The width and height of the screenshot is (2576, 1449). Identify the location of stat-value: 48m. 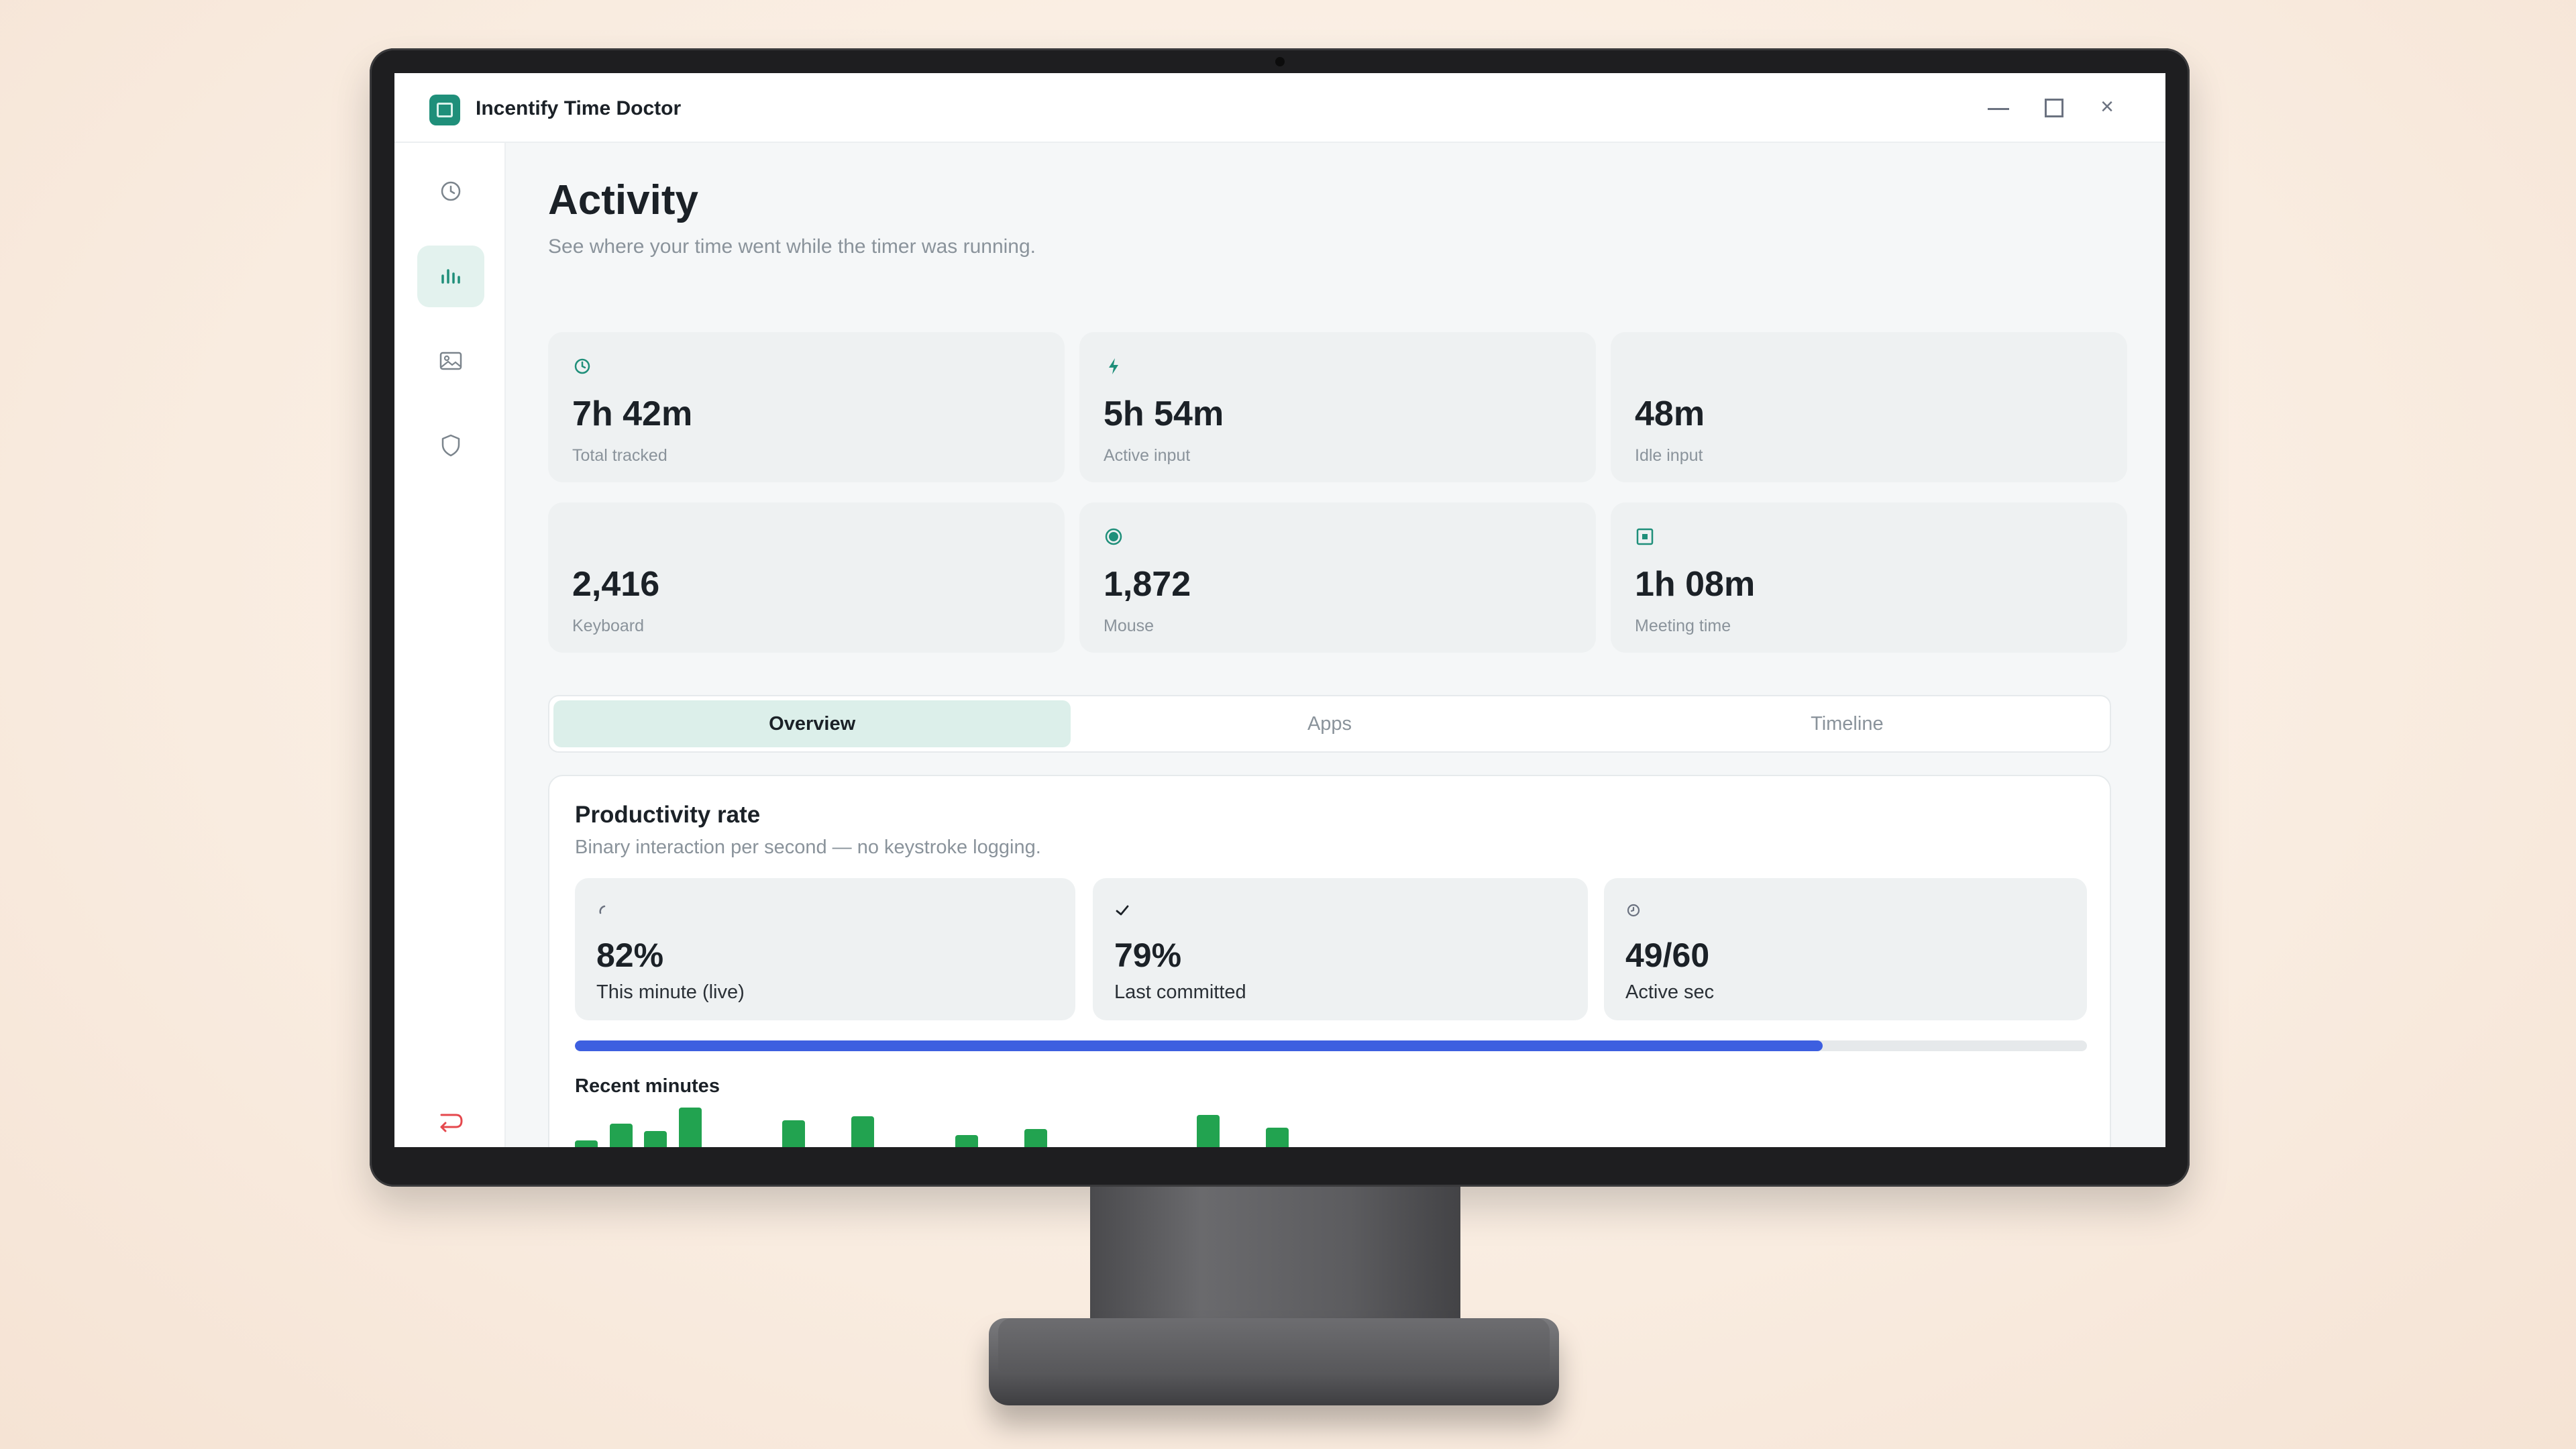
(1670, 413).